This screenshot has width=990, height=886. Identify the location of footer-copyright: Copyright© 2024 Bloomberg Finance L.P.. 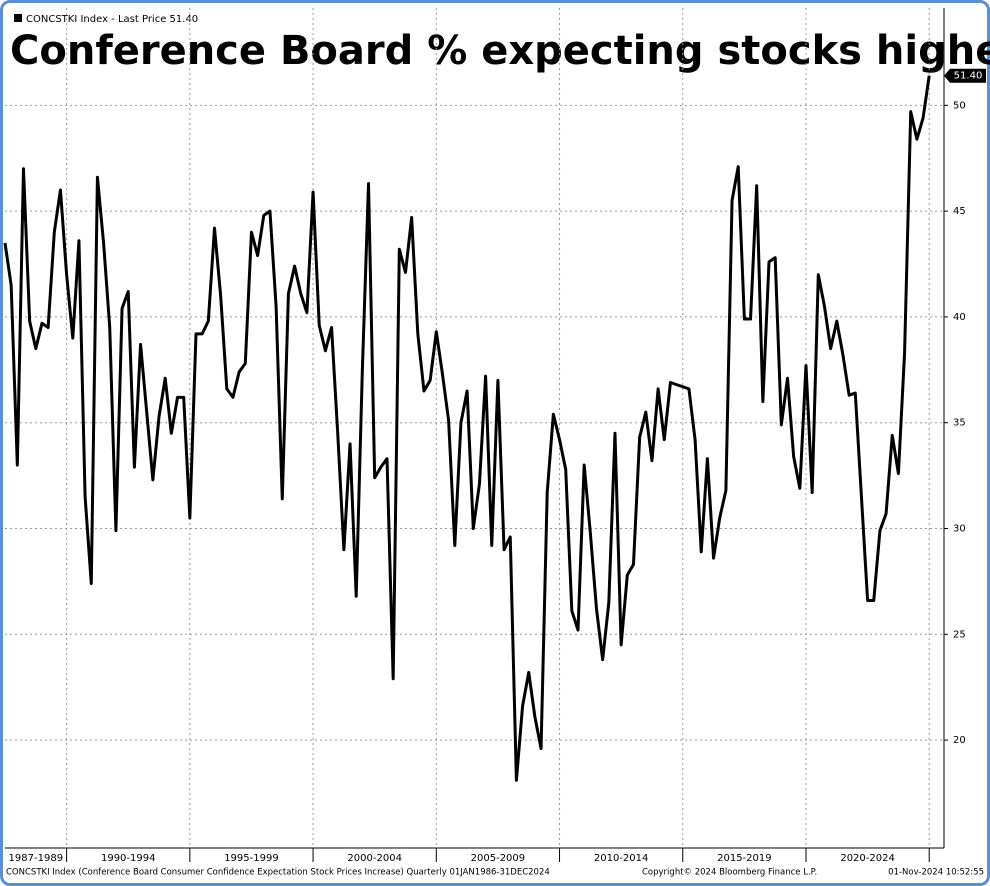
(729, 873).